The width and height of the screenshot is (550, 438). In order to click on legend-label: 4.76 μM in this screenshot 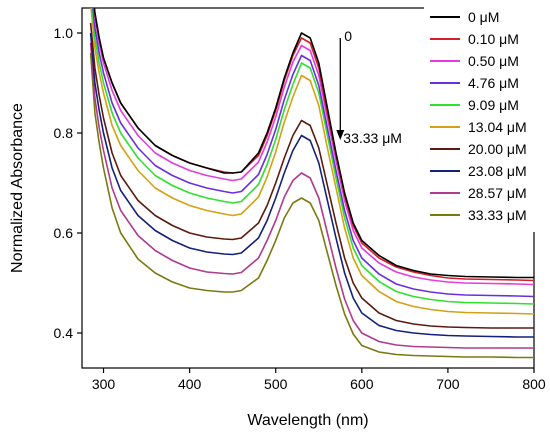, I will do `click(493, 83)`.